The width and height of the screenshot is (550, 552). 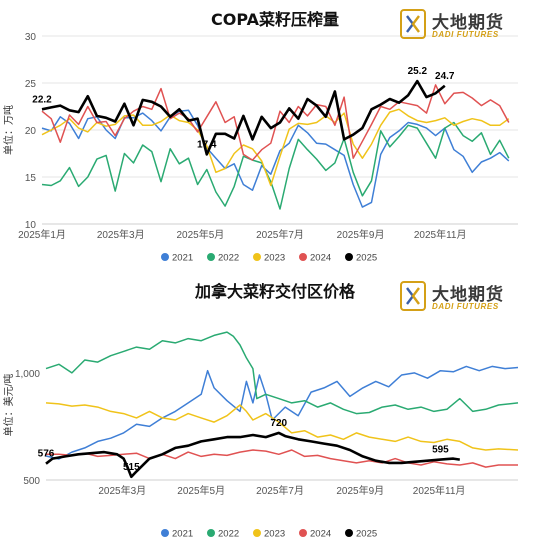 I want to click on y-tick-label: 1,000, so click(x=27, y=374).